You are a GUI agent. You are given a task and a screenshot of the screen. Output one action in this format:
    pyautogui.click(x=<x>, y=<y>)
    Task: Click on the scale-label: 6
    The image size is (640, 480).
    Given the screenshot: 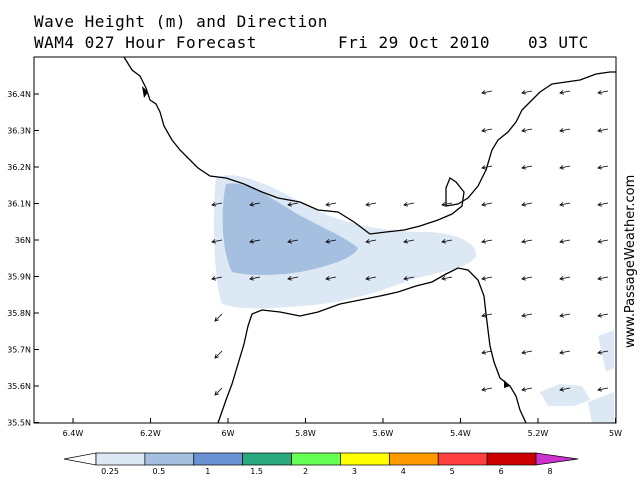 What is the action you would take?
    pyautogui.click(x=501, y=471)
    